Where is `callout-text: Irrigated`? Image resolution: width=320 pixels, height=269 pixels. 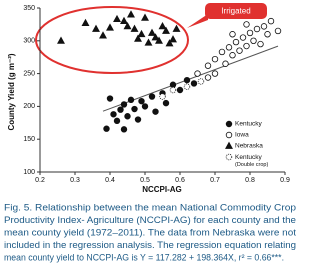 callout-text: Irrigated is located at coordinates (235, 11).